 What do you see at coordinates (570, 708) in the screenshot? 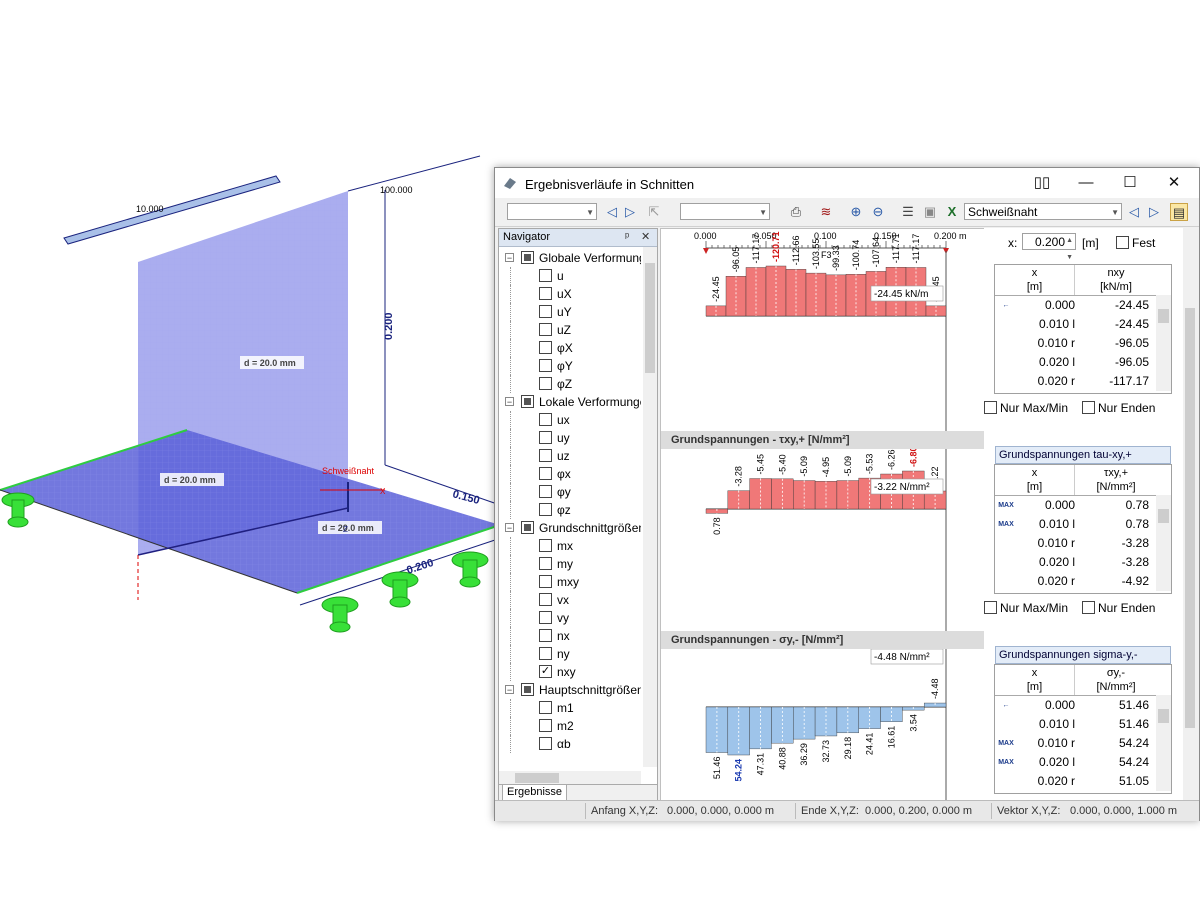
I see `tree-item: m1` at bounding box center [570, 708].